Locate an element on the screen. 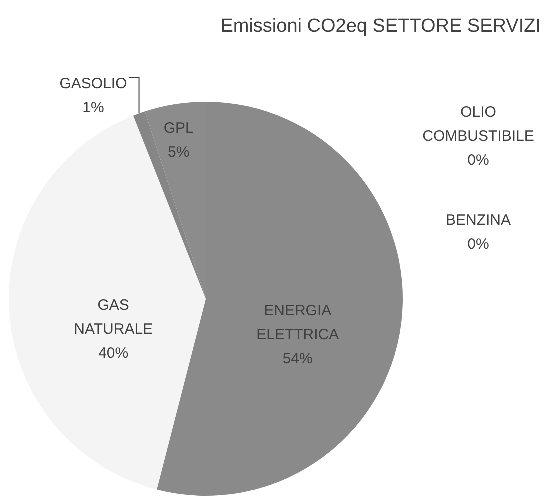 The height and width of the screenshot is (500, 554). data-label: 5% is located at coordinates (179, 152).